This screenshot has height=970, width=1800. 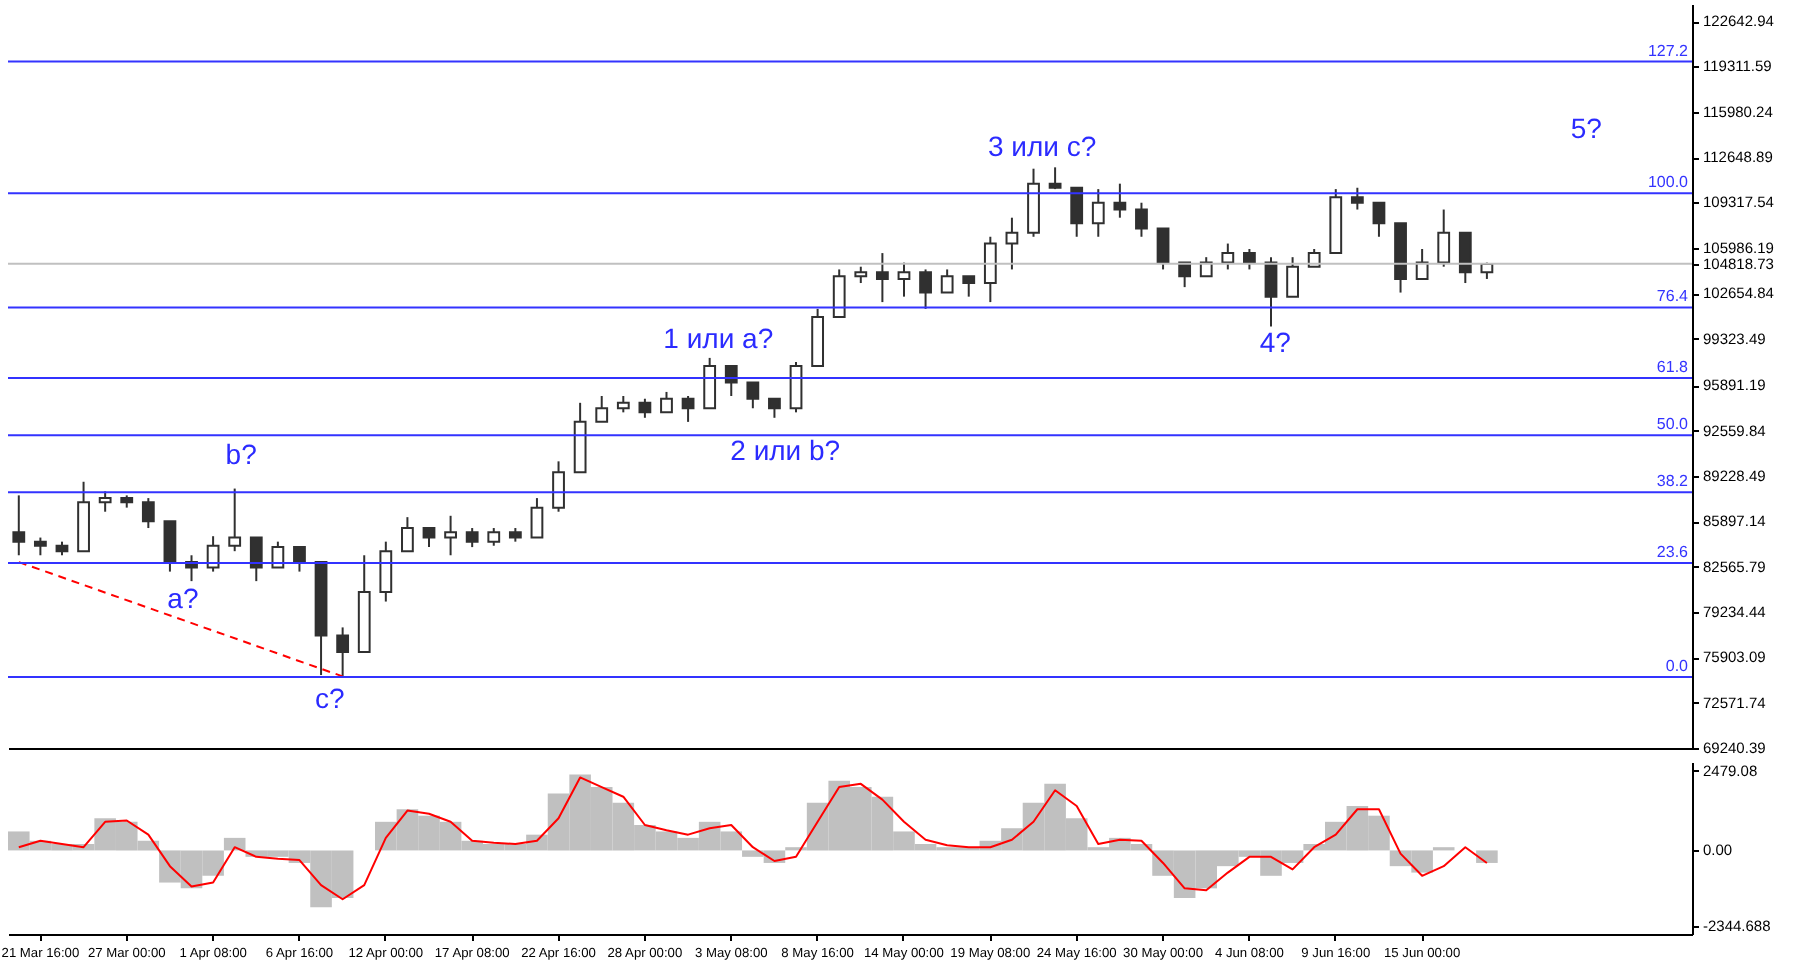 I want to click on annotation: 61.8, so click(x=1673, y=367).